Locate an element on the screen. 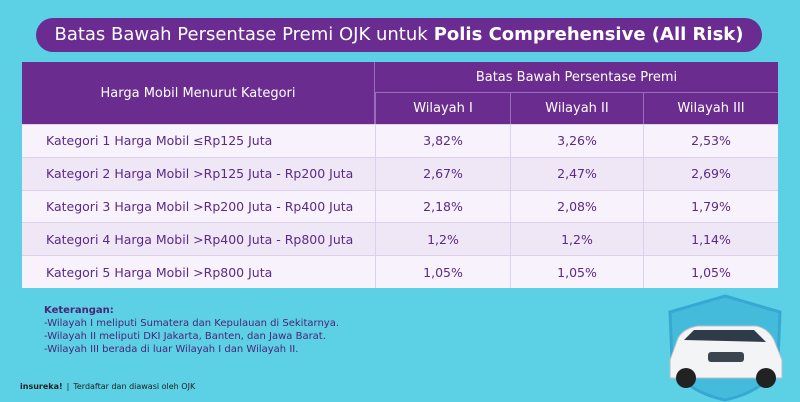  header-region: Wilayah II is located at coordinates (576, 108).